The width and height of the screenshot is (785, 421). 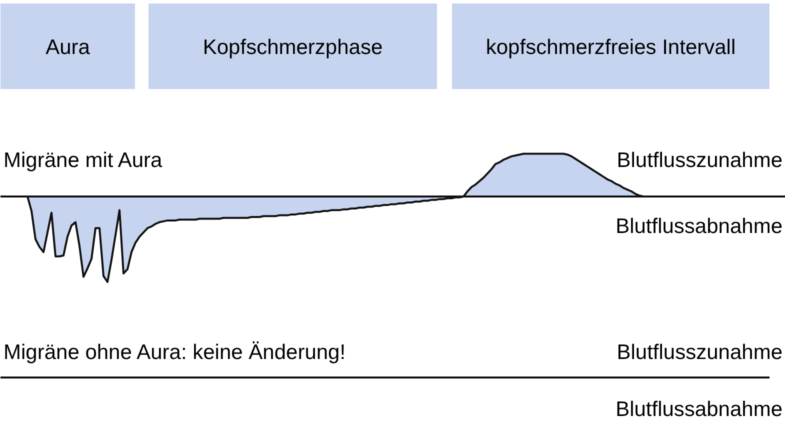 I want to click on text: Migräne ohne Aura: keine Änderung!, so click(x=175, y=352).